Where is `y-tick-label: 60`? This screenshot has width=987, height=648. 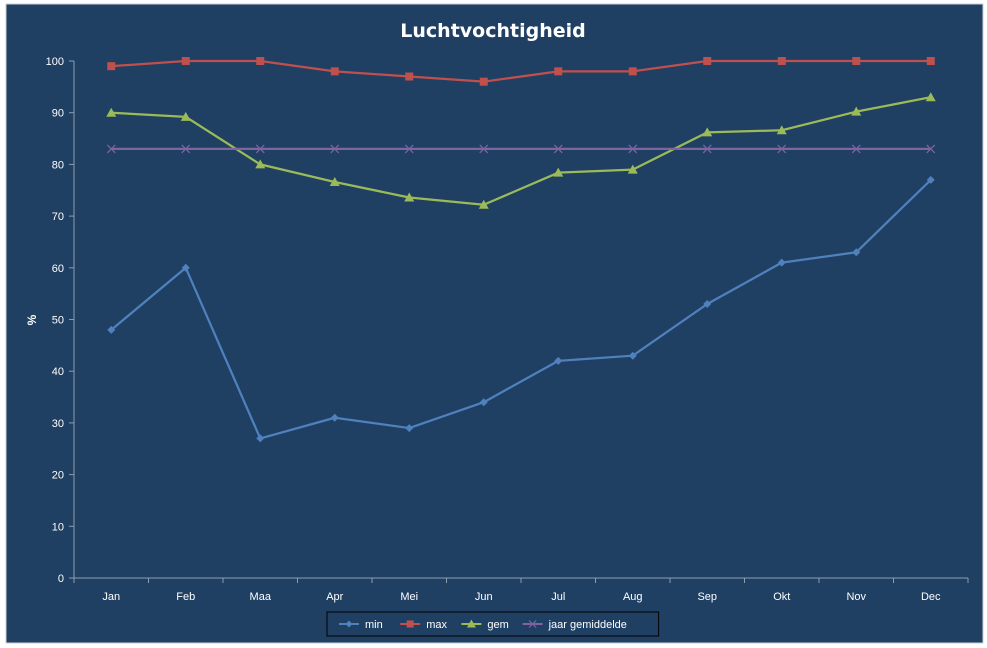 y-tick-label: 60 is located at coordinates (58, 269).